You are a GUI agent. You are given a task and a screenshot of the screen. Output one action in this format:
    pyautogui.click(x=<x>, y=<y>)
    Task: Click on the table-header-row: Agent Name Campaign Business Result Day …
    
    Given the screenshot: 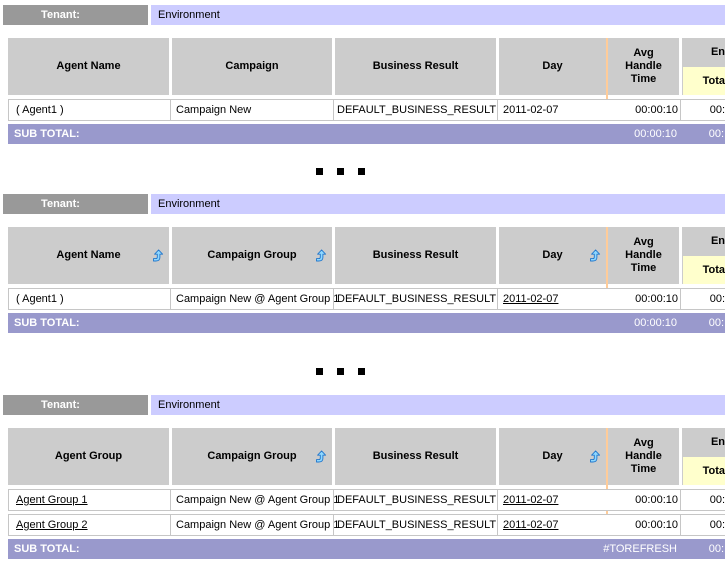 What is the action you would take?
    pyautogui.click(x=366, y=66)
    